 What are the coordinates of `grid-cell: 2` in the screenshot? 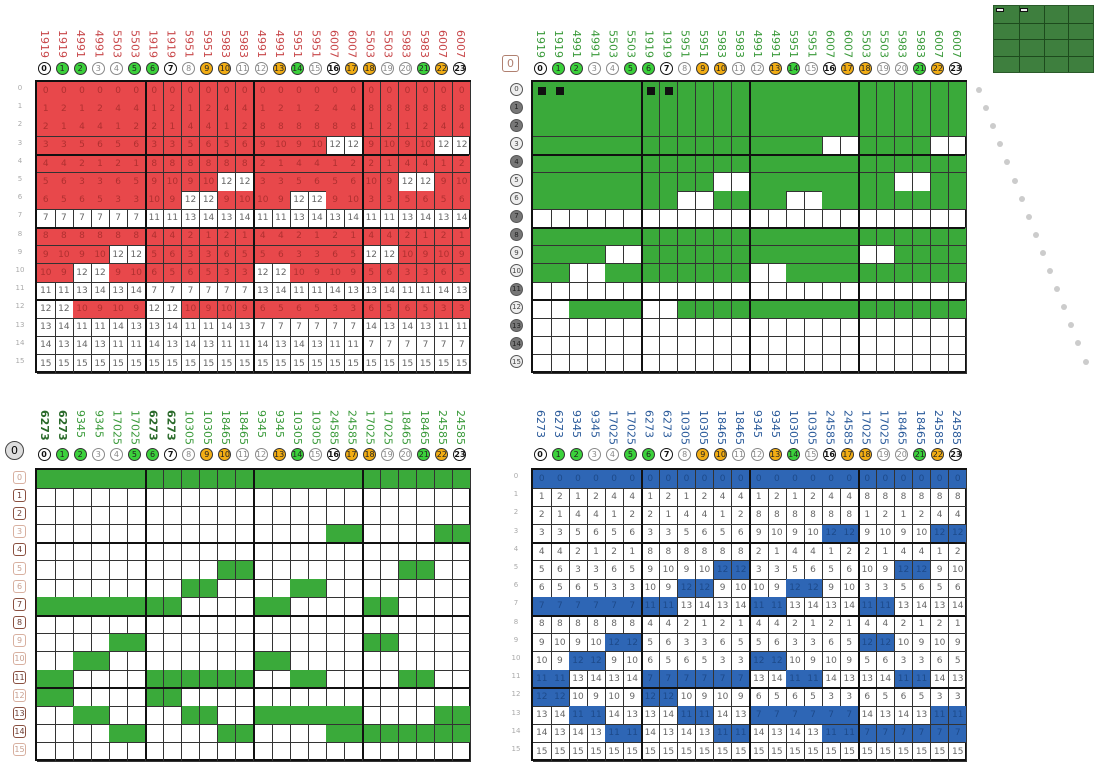 It's located at (795, 625).